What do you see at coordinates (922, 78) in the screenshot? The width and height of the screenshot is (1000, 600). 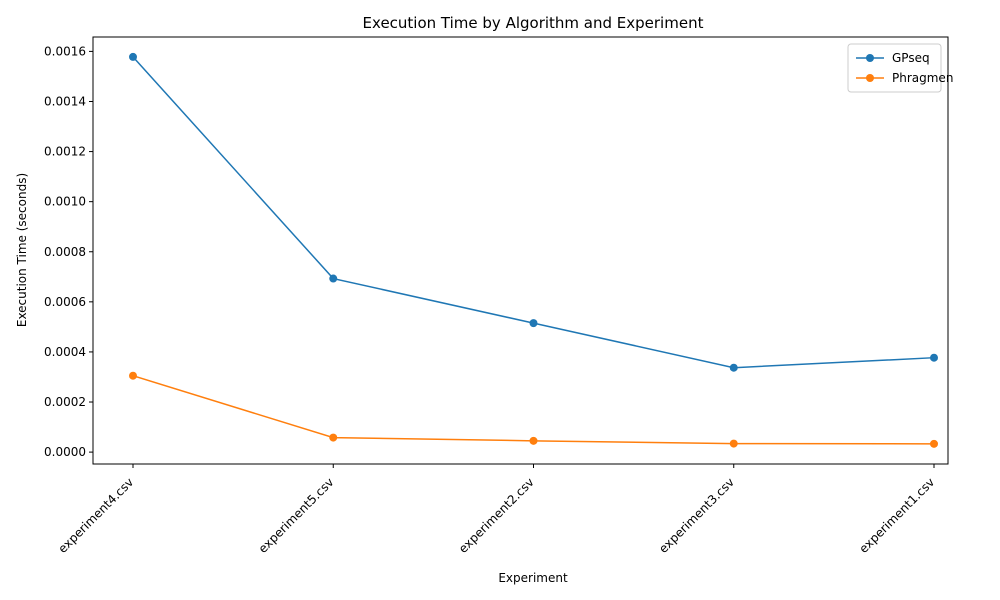 I see `legend-label: Phragmen` at bounding box center [922, 78].